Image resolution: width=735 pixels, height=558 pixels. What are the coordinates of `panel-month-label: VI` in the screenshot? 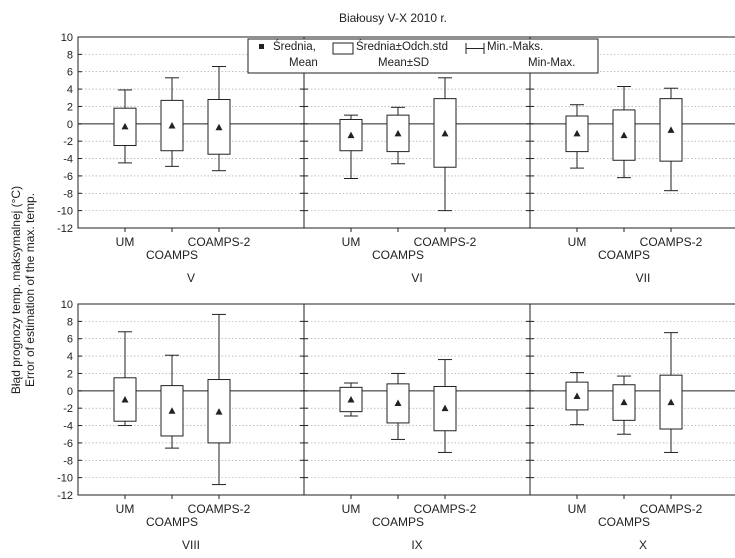 It's located at (416, 278).